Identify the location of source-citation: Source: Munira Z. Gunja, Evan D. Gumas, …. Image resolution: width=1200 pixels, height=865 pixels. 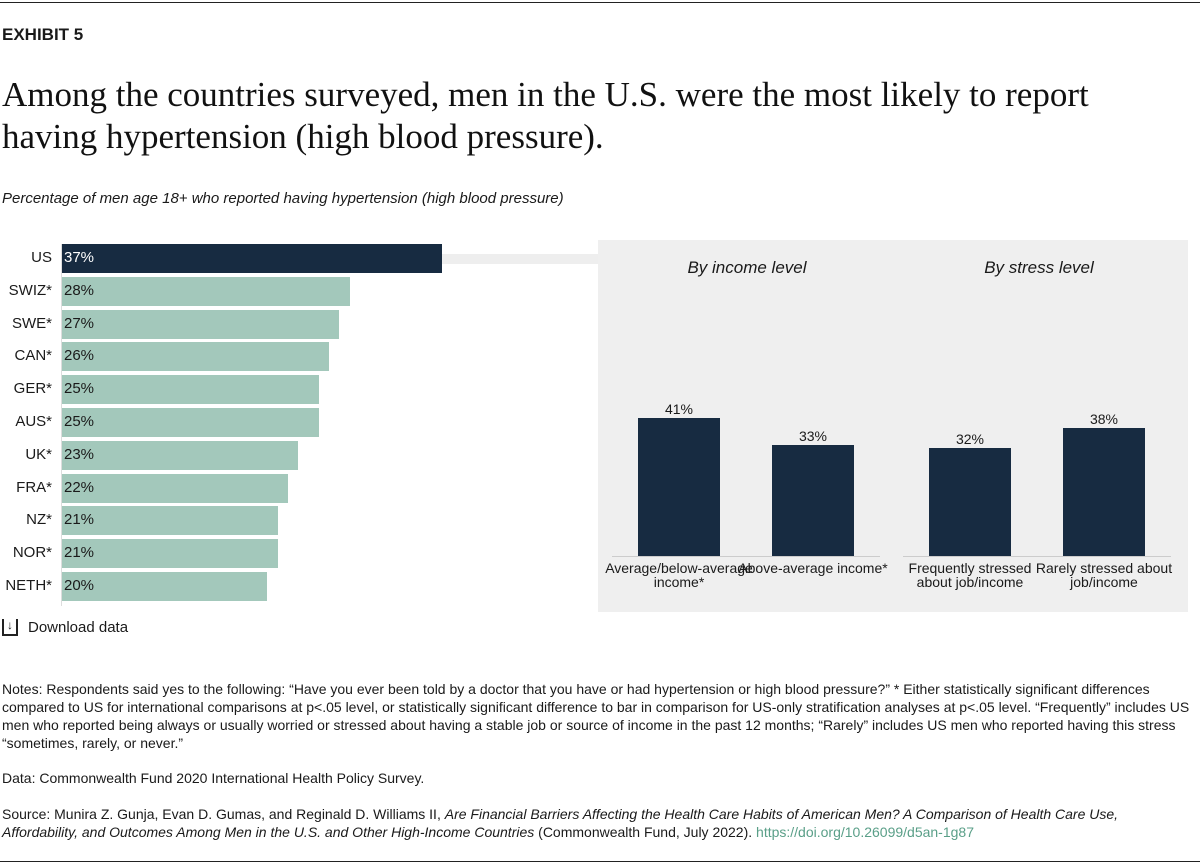
(597, 823).